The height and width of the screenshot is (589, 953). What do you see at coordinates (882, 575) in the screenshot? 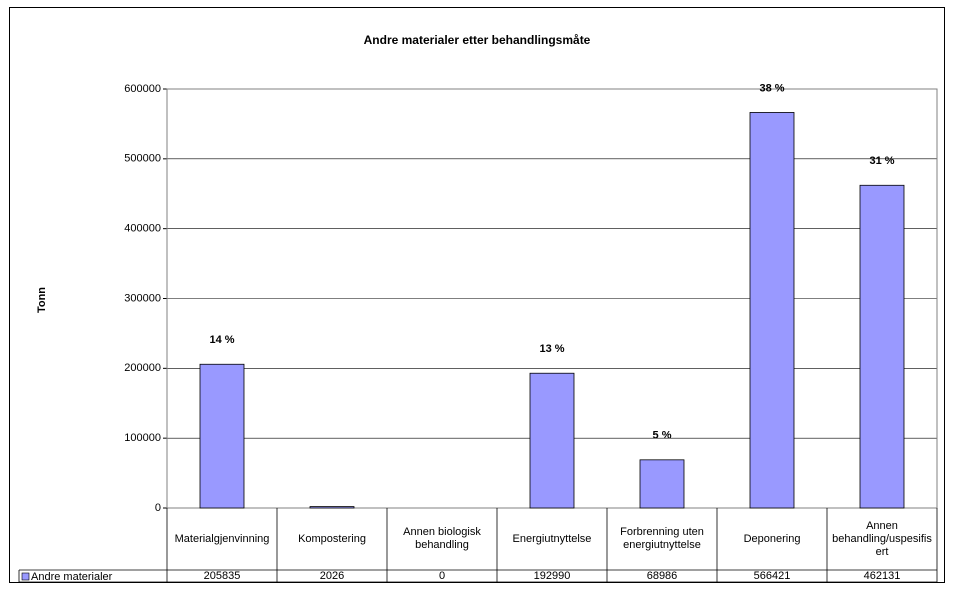
I see `table-value: 462131` at bounding box center [882, 575].